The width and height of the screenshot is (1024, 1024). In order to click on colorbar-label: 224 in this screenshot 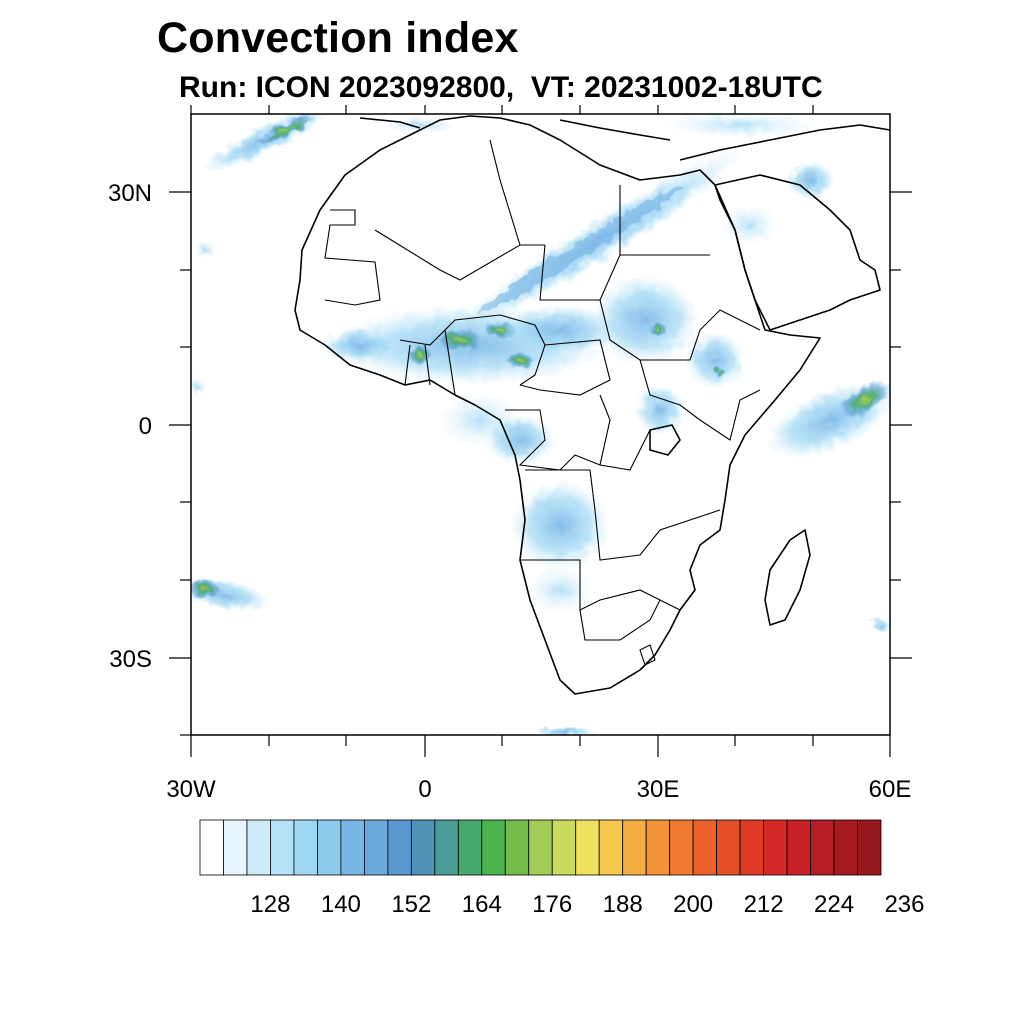, I will do `click(834, 904)`.